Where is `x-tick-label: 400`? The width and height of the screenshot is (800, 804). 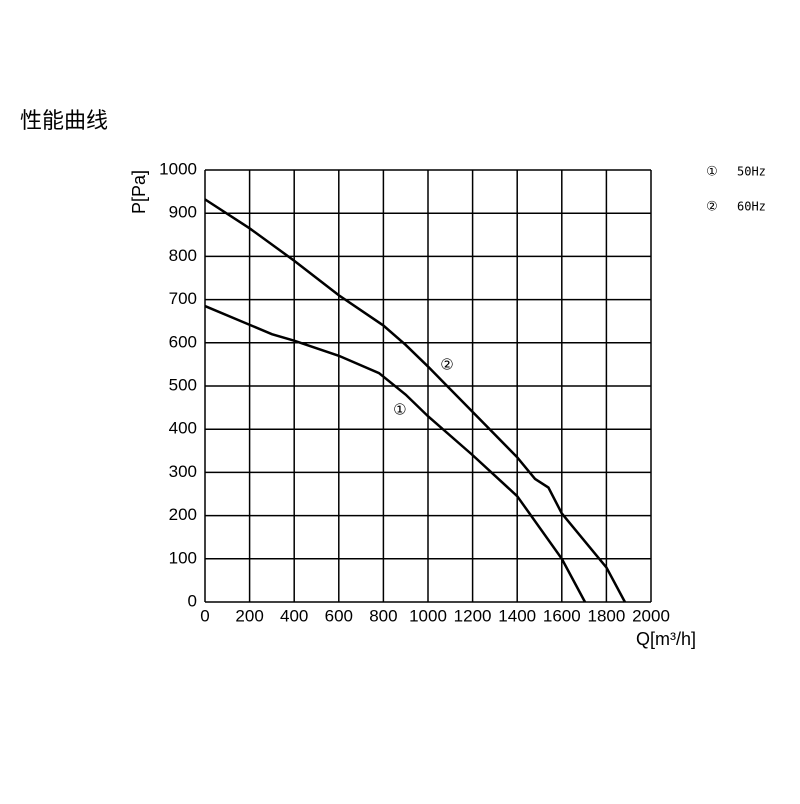
x-tick-label: 400 is located at coordinates (294, 615).